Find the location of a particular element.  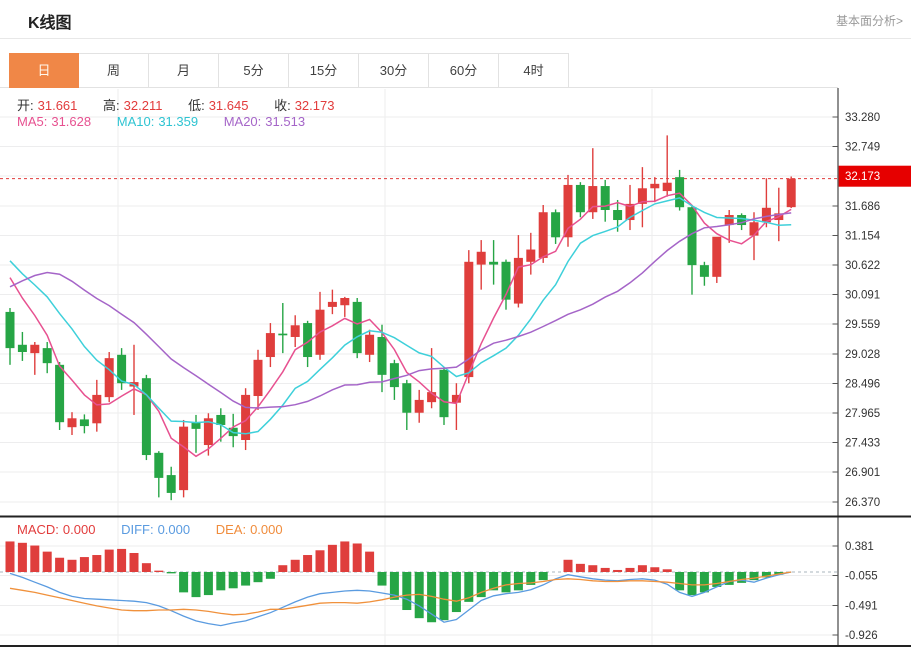

tab-month: 月 is located at coordinates (184, 70).